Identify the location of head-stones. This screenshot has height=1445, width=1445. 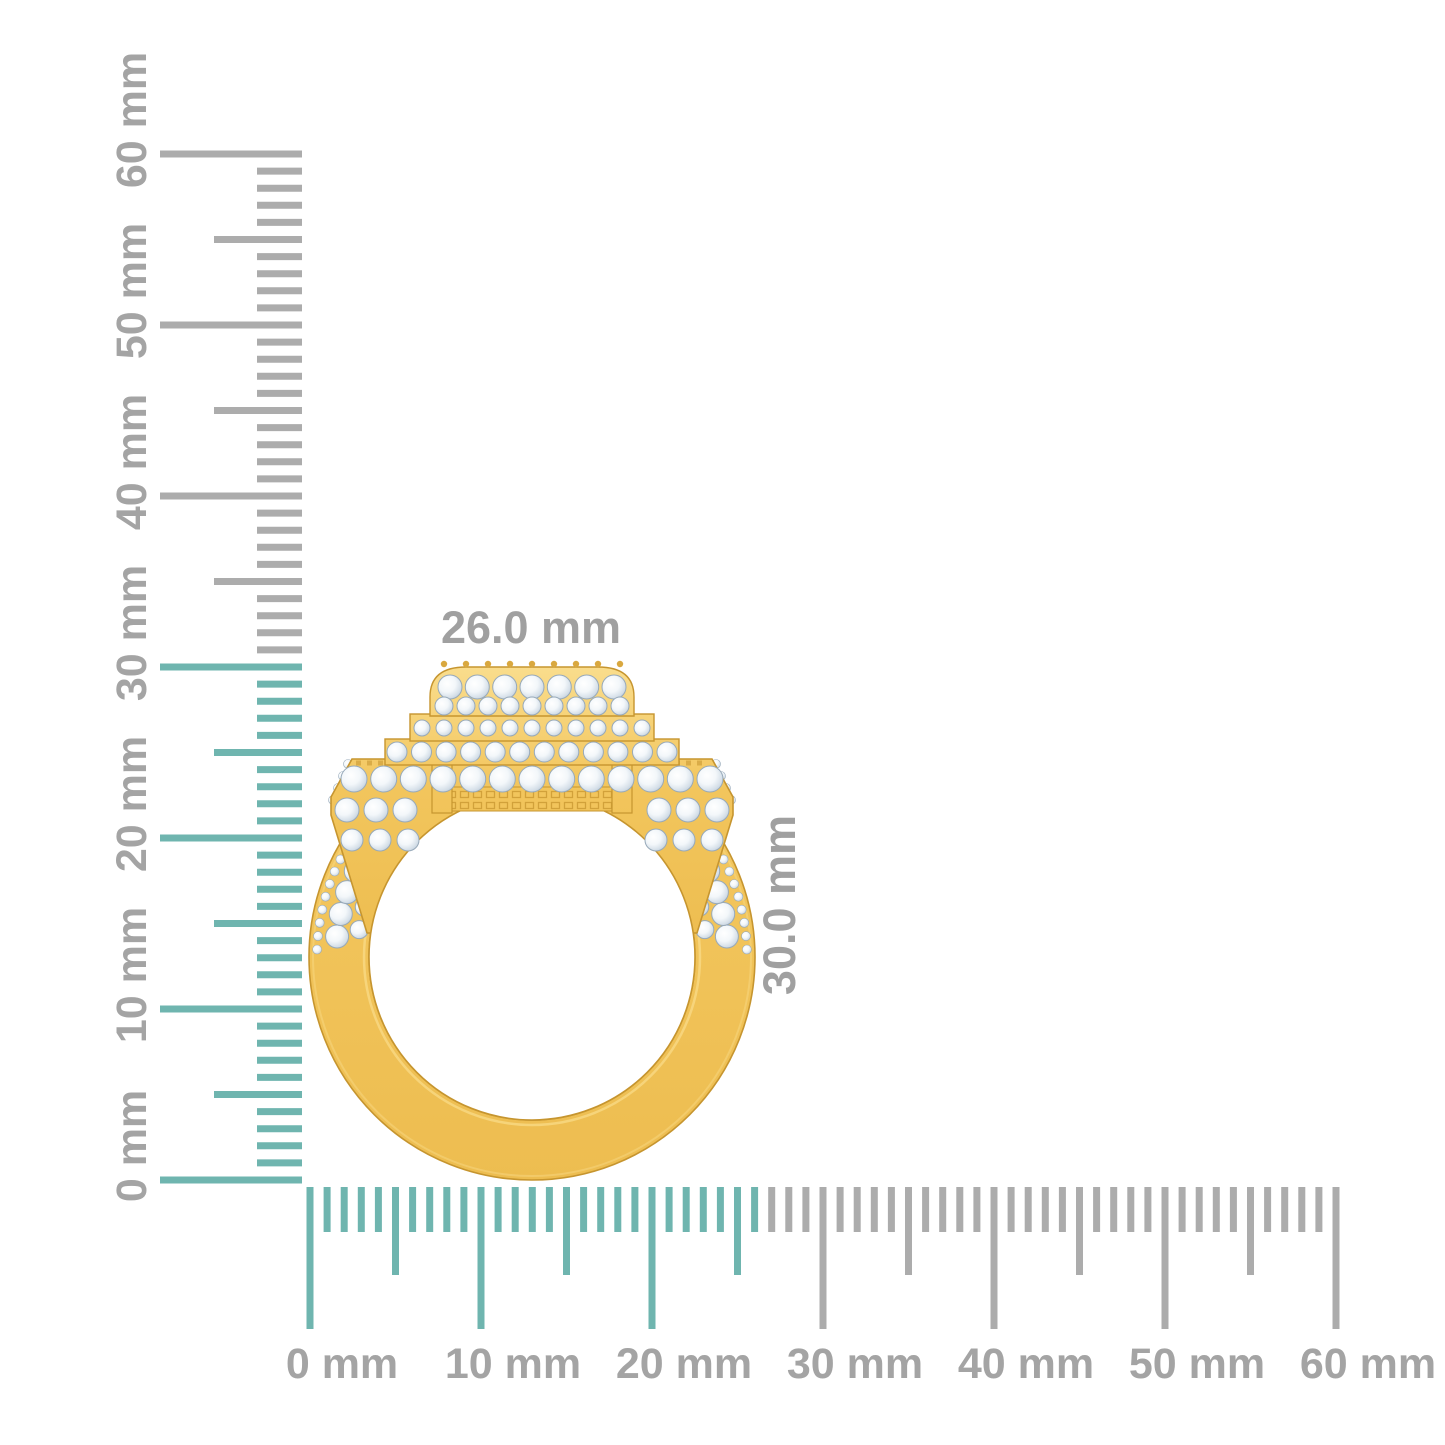
(532, 763).